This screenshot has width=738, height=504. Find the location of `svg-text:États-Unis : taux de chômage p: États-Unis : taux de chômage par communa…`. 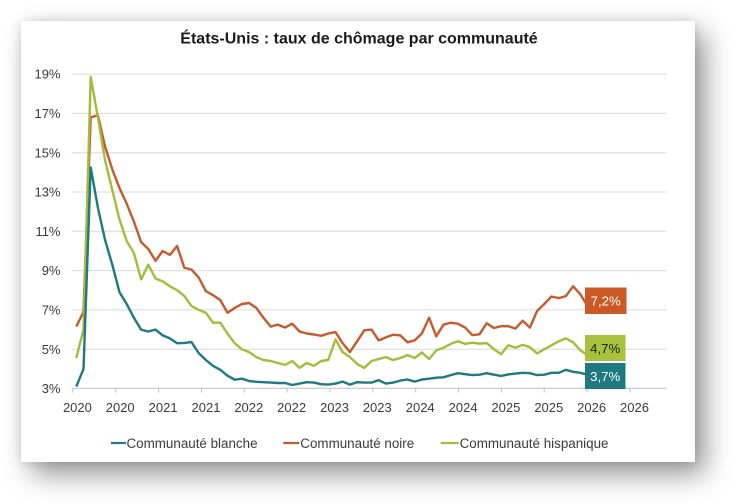

svg-text:États-Unis : taux de chômage p: États-Unis : taux de chômage par communa… is located at coordinates (359, 38).